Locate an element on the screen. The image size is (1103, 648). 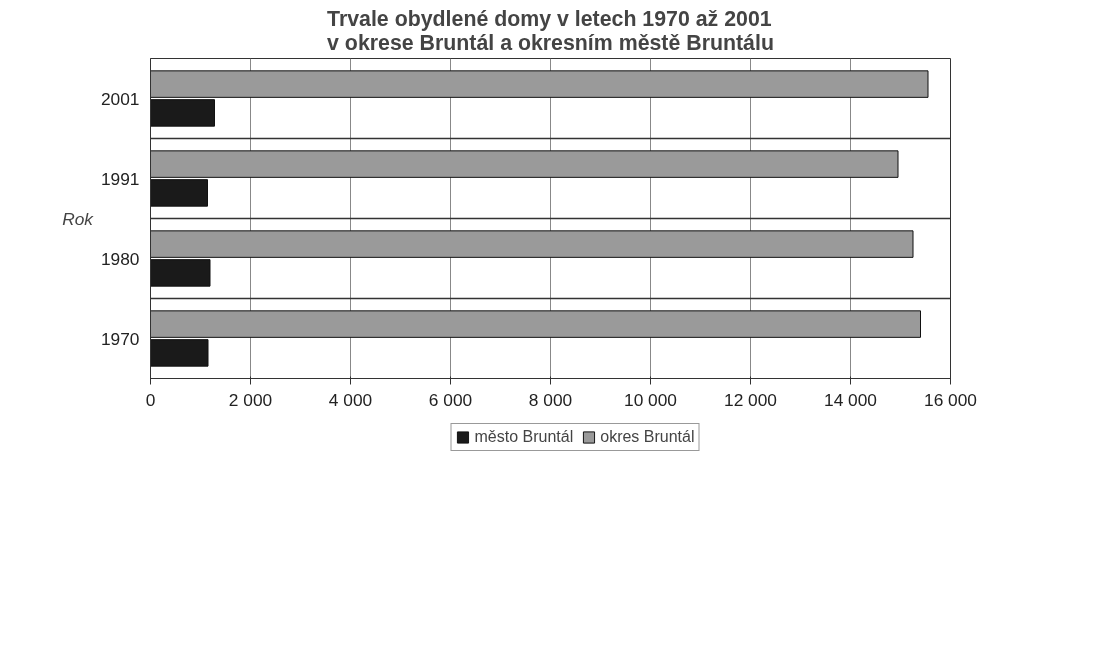
x-tick-label: 6 000 is located at coordinates (450, 399).